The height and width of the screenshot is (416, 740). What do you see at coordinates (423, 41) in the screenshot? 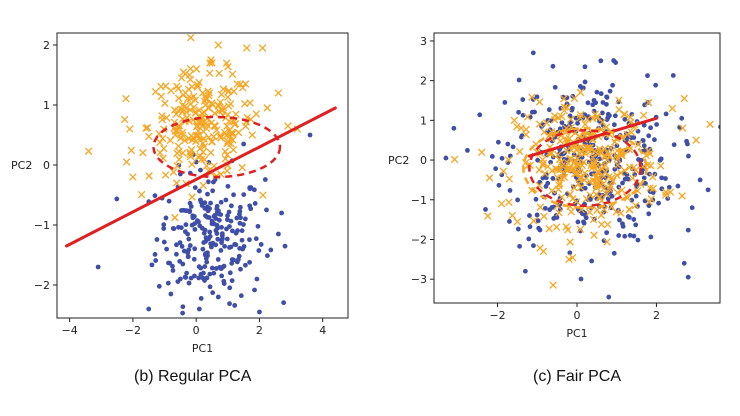
I see `y-tick-label: 3` at bounding box center [423, 41].